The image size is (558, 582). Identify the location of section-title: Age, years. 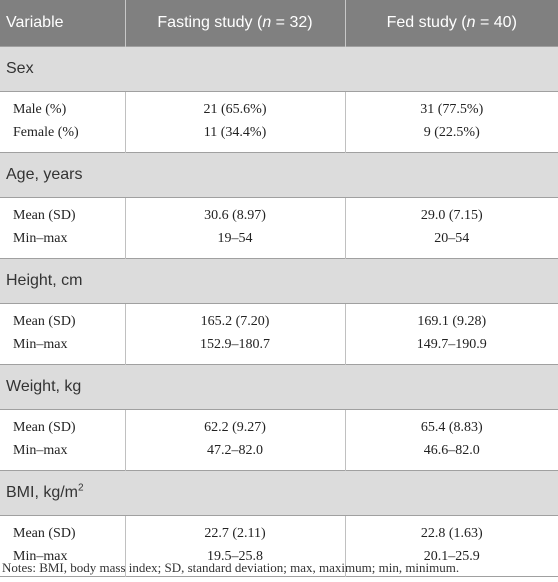
(279, 175).